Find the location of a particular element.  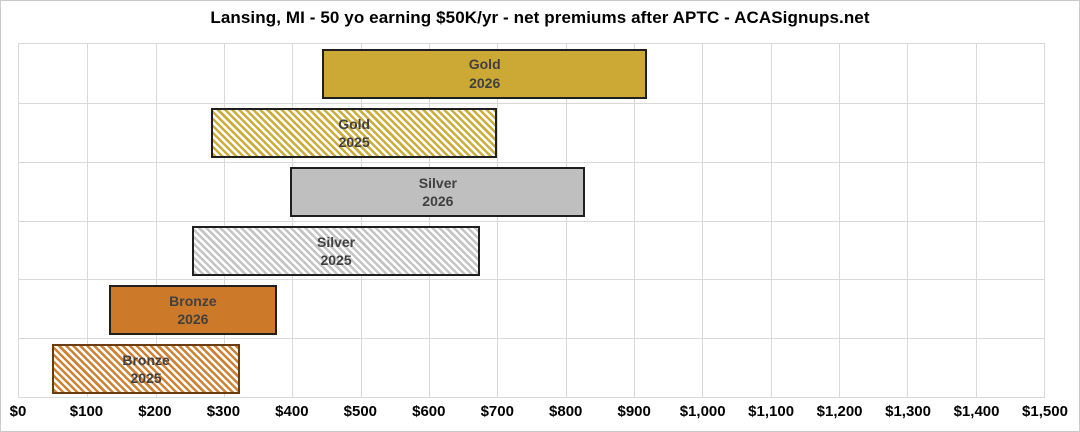

x-axis-tick-label: $1,400 is located at coordinates (976, 411).